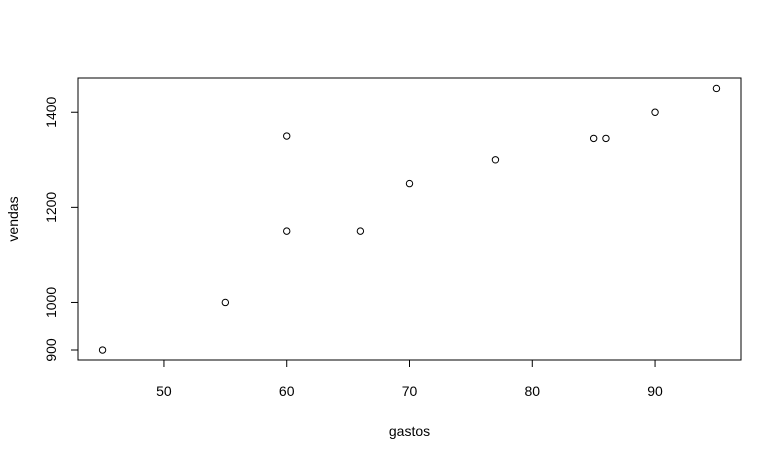  I want to click on x-tick-label: 50, so click(164, 391).